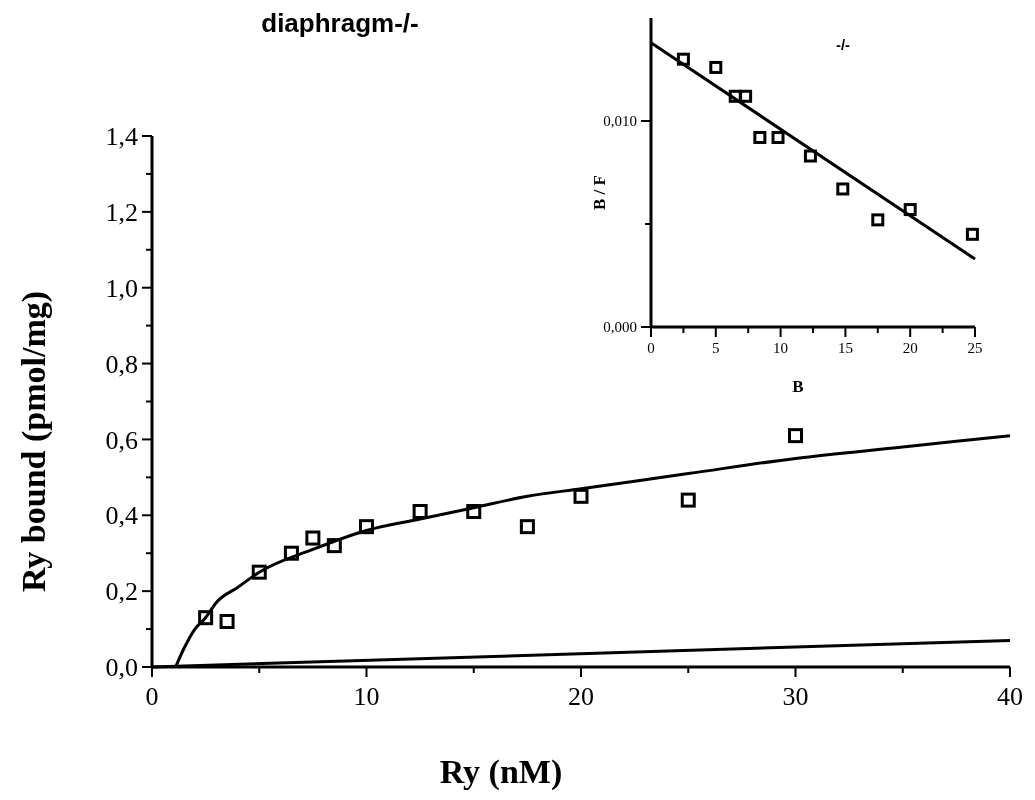  I want to click on y-tick-label: 0,8, so click(121, 364).